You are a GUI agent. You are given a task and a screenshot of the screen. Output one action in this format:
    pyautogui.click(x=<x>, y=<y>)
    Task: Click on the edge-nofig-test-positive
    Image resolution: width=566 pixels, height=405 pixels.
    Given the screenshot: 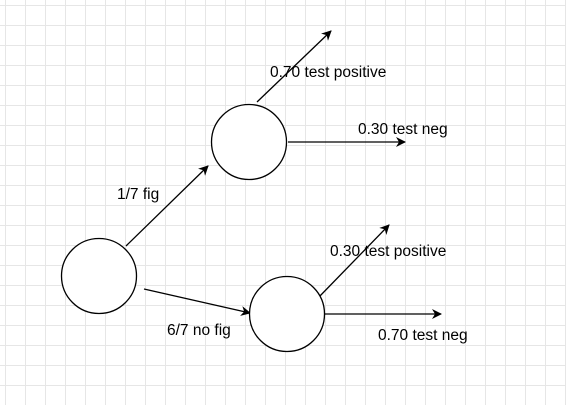 What is the action you would take?
    pyautogui.click(x=353, y=261)
    